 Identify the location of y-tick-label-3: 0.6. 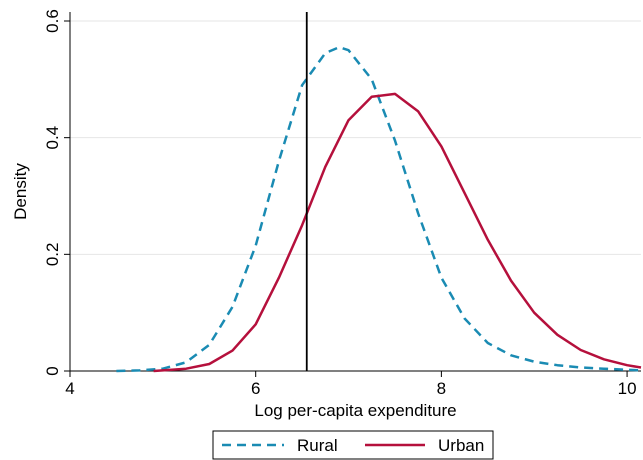
(52, 21).